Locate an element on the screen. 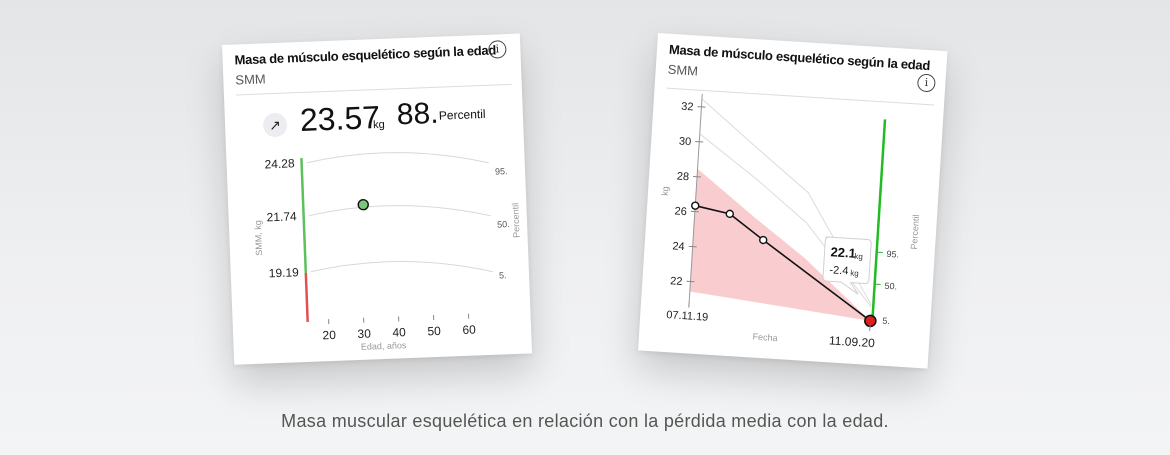  y-tick-label: 30 is located at coordinates (685, 142).